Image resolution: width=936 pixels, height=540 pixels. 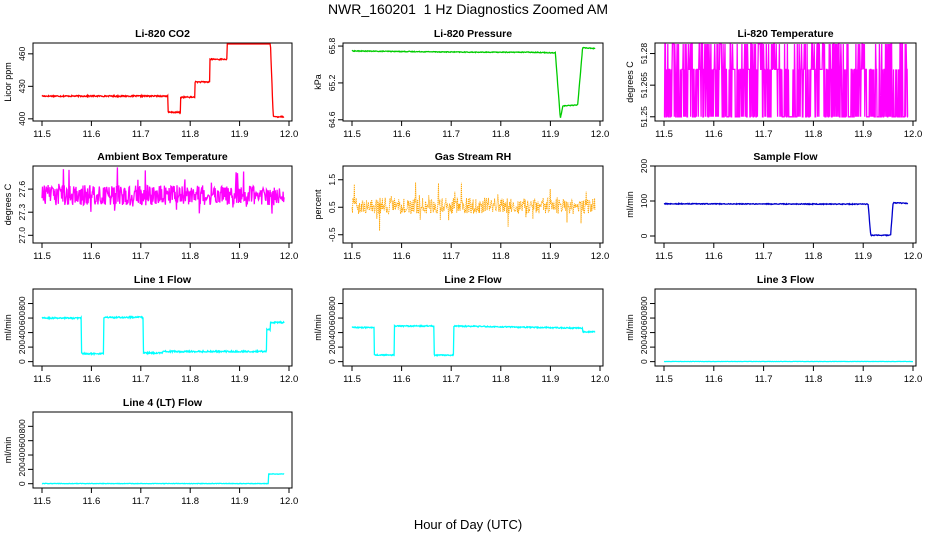 What do you see at coordinates (22, 86) in the screenshot?
I see `y-tick-label: 430` at bounding box center [22, 86].